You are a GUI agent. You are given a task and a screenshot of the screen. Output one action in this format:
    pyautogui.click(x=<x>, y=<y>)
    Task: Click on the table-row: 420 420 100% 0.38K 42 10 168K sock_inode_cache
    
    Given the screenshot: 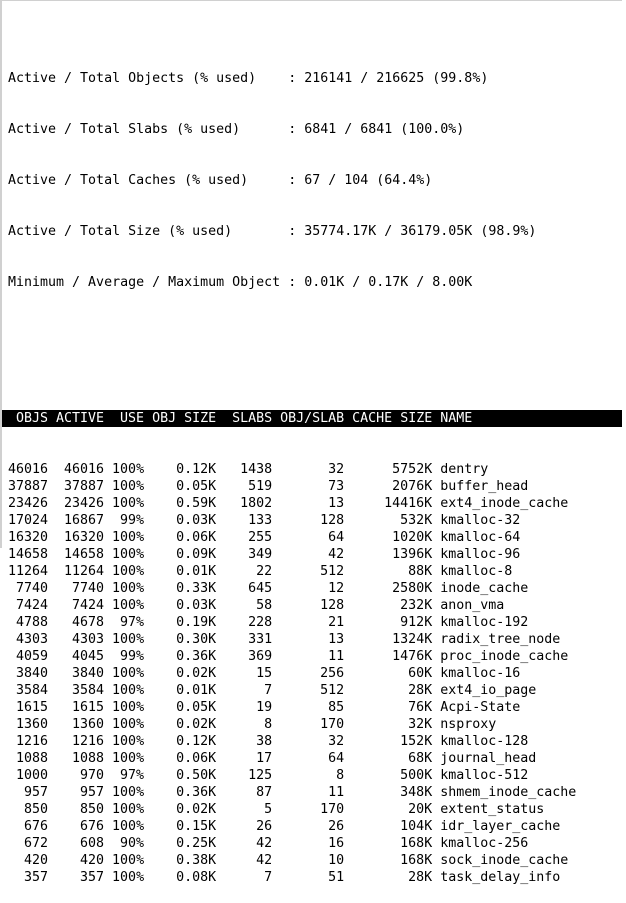 What is the action you would take?
    pyautogui.click(x=315, y=860)
    